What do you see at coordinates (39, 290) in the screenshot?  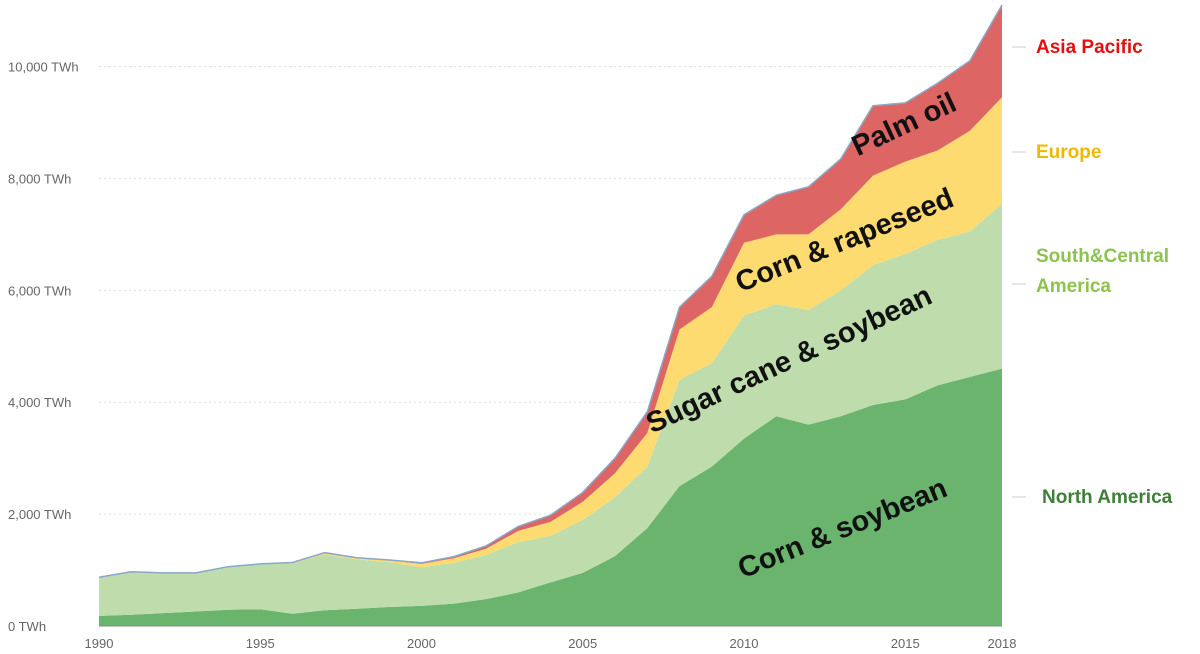 I see `y-tick-label: 6,000 TWh` at bounding box center [39, 290].